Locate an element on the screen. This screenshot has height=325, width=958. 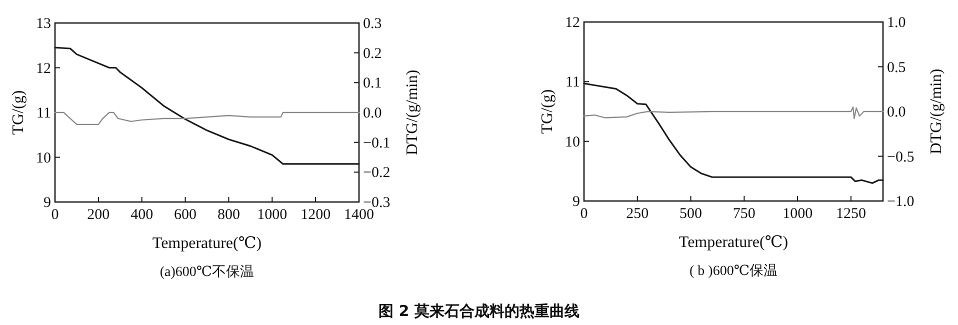
y-tick-label: 13 is located at coordinates (43, 24).